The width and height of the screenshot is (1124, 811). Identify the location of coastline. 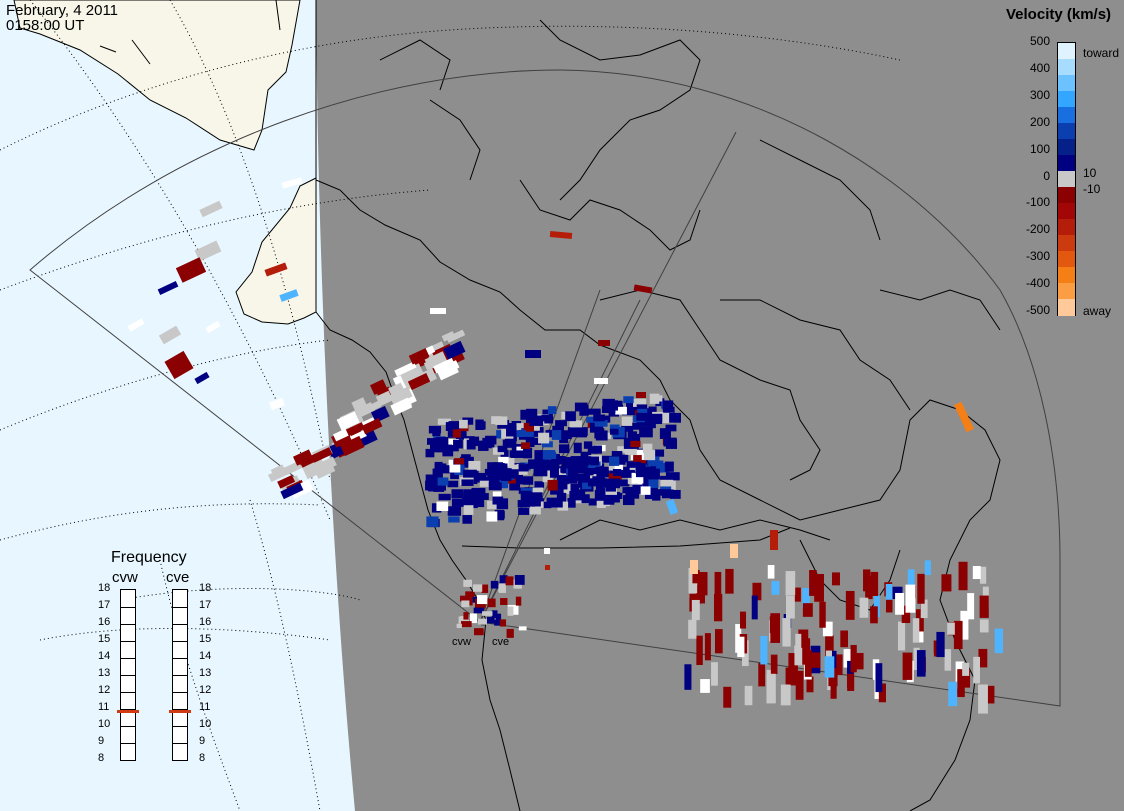
(820, 190).